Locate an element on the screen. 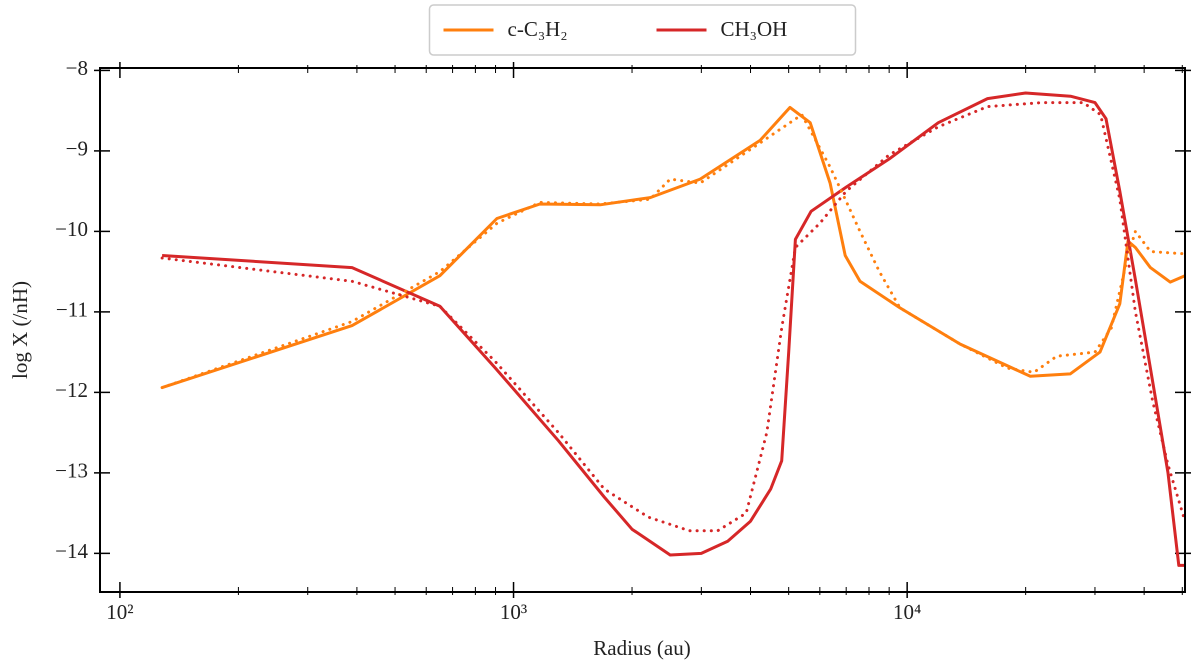 The height and width of the screenshot is (670, 1200). y-tick-label: −12 is located at coordinates (71, 390).